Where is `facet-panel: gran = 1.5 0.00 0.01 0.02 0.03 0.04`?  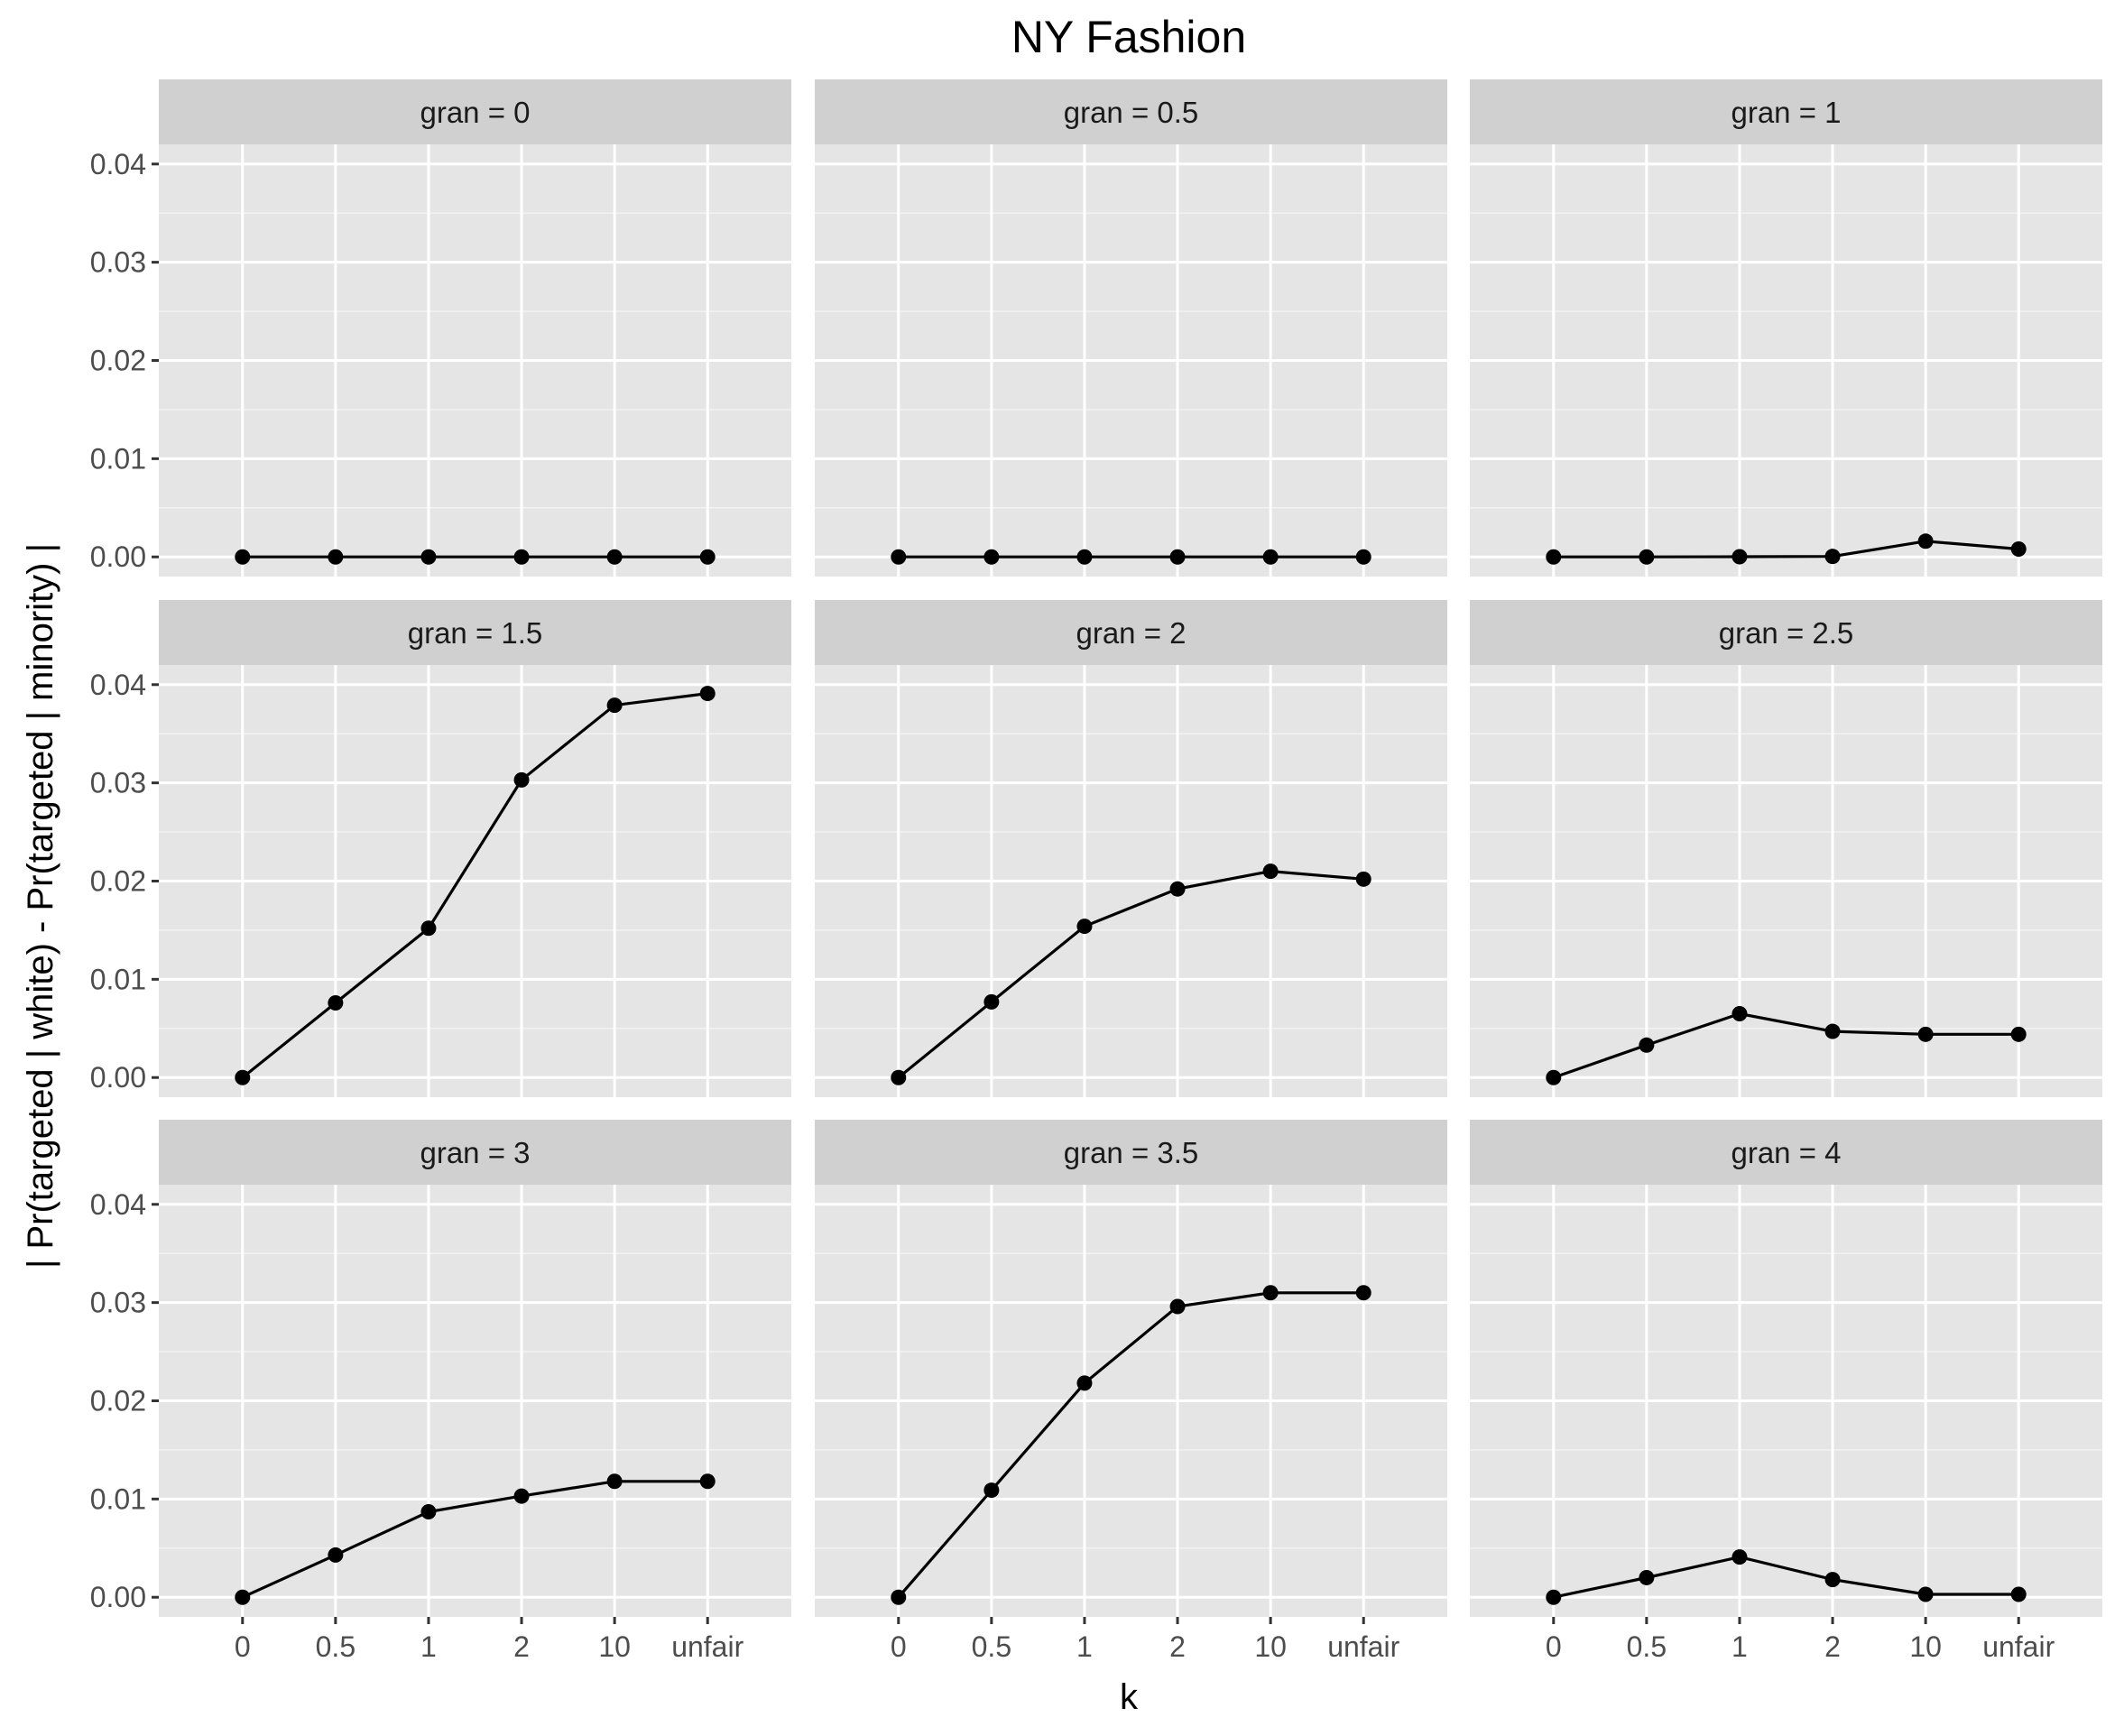
facet-panel: gran = 1.5 0.00 0.01 0.02 0.03 0.04 is located at coordinates (440, 849).